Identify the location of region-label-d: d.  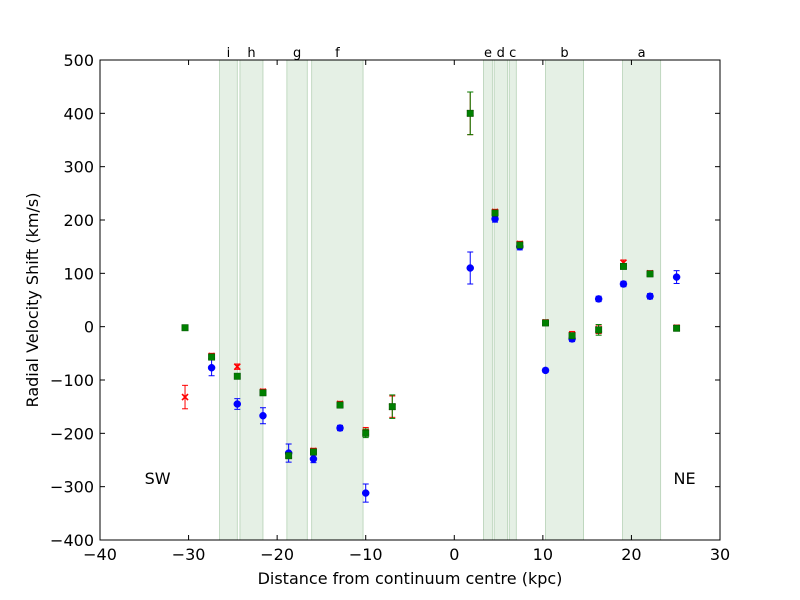
(501, 53).